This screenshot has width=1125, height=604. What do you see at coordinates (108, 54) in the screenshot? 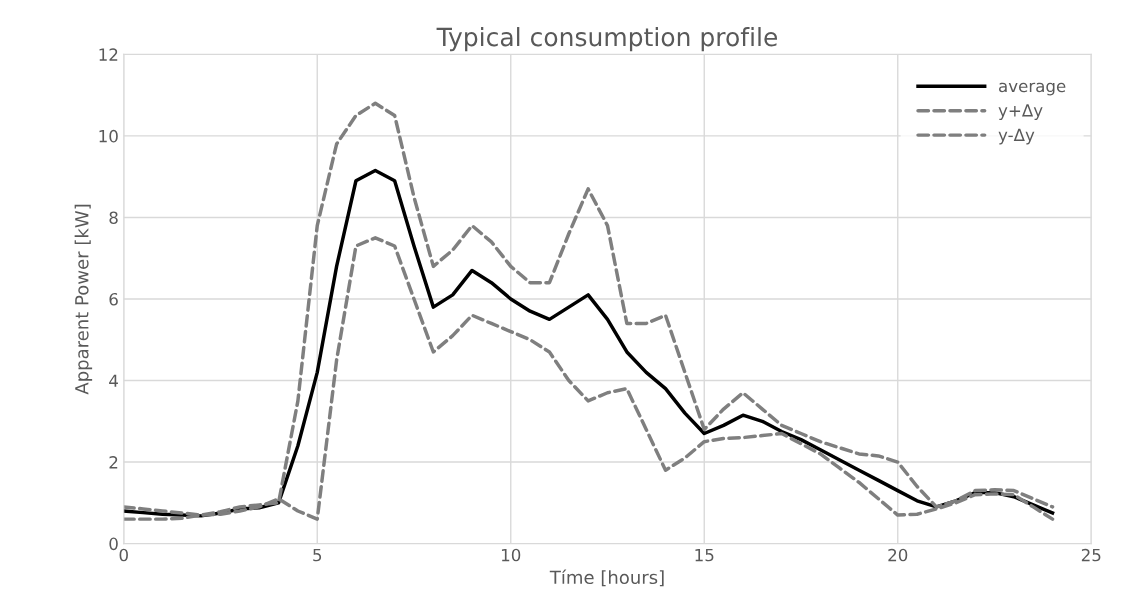
I see `y-tick-label: 12` at bounding box center [108, 54].